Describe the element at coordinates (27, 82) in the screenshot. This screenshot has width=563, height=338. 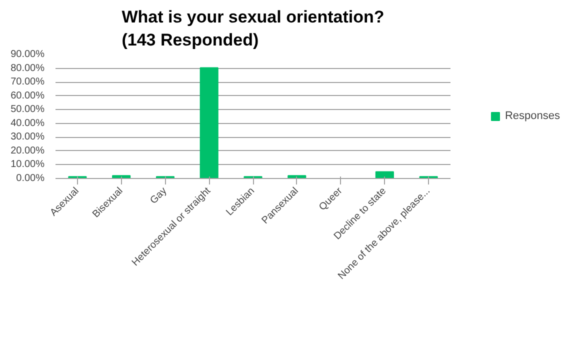
I see `y-tick-label: 70.00%` at that location.